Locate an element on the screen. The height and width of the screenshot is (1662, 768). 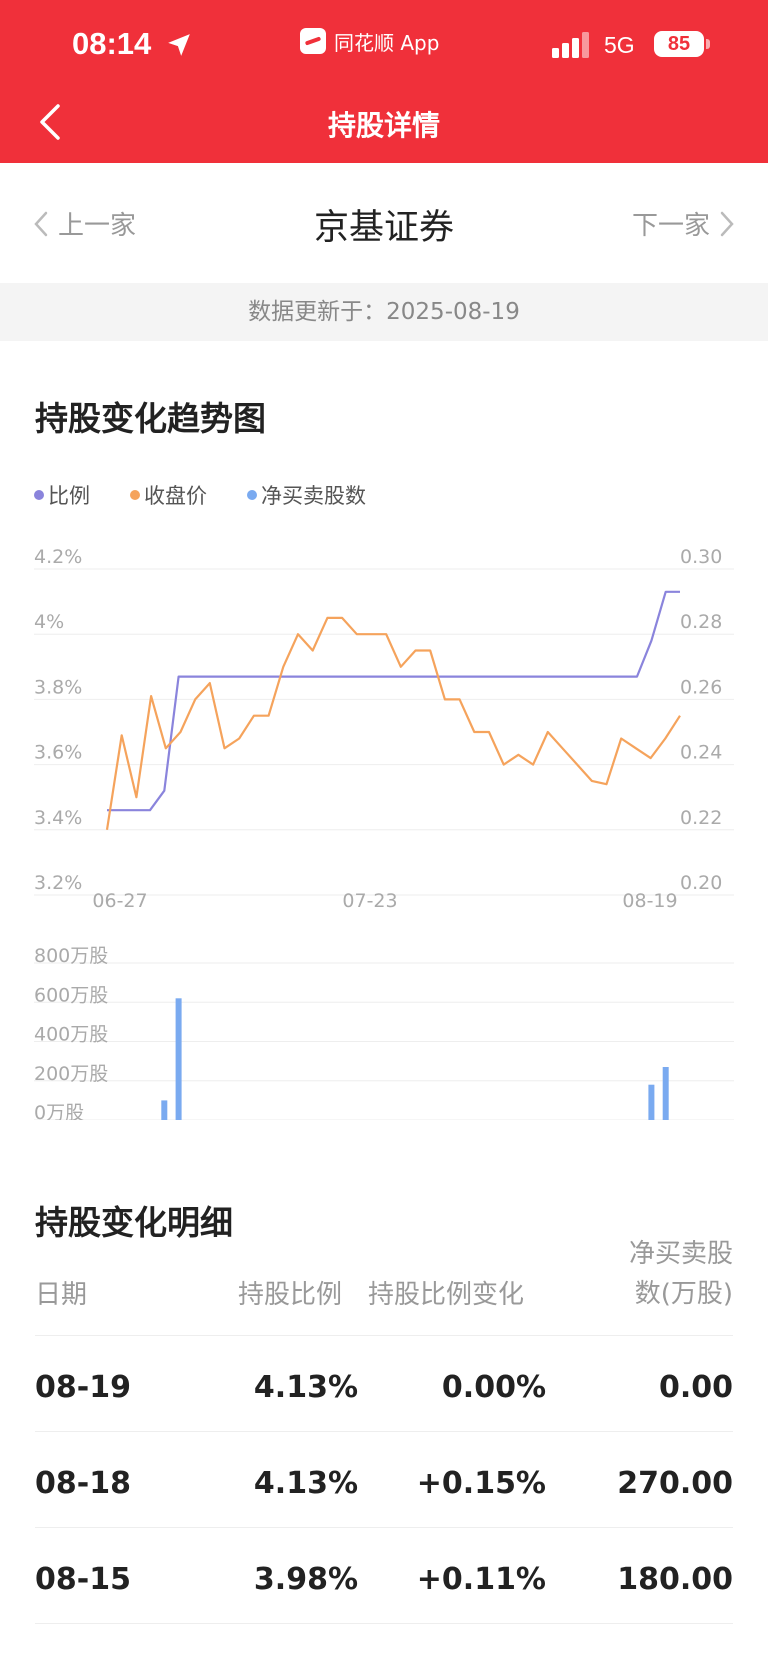
table-row: 08-18 4.13% +0.15% 270.00 is located at coordinates (384, 1480).